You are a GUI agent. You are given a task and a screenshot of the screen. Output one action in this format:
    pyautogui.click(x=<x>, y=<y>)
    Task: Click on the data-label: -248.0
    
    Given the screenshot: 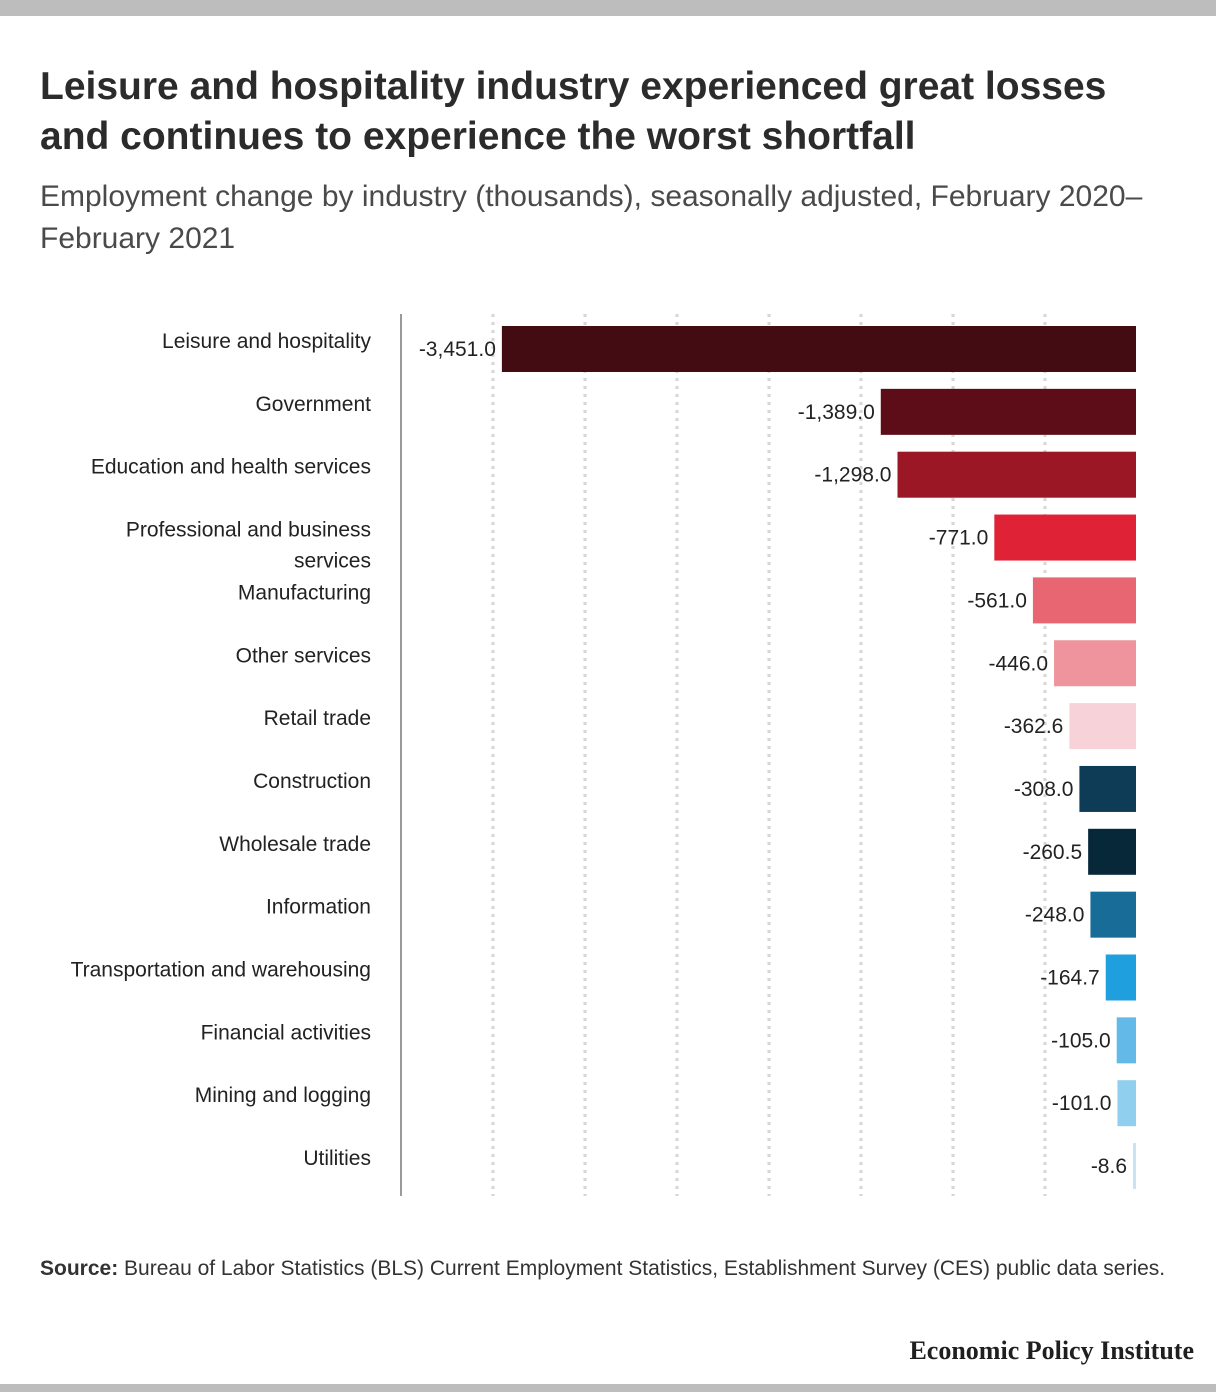 What is the action you would take?
    pyautogui.click(x=1055, y=915)
    